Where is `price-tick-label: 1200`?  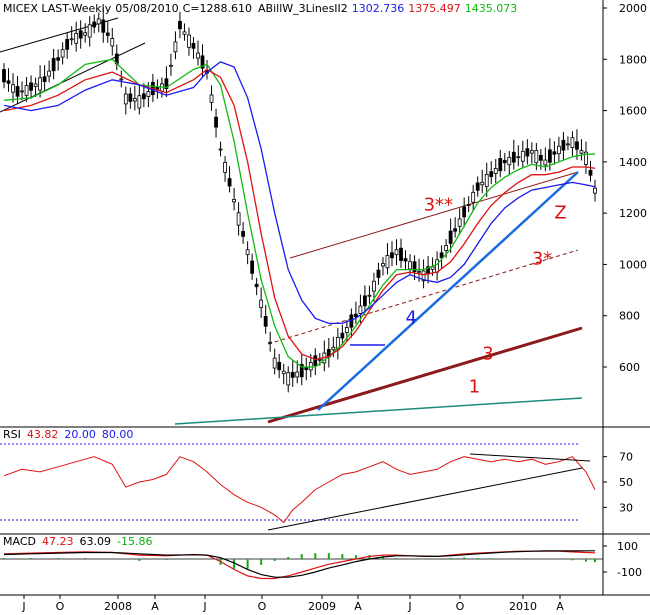
price-tick-label: 1200 is located at coordinates (633, 213).